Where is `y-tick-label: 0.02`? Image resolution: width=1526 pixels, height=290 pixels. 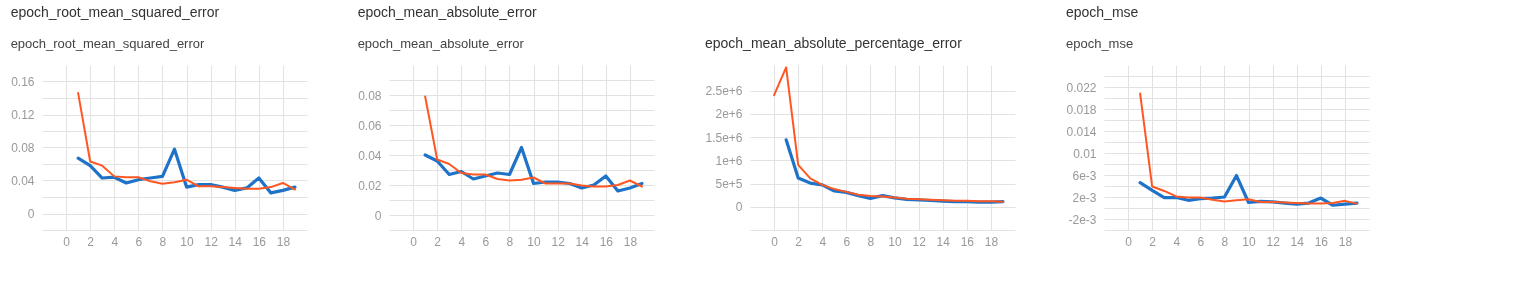 y-tick-label: 0.02 is located at coordinates (370, 185).